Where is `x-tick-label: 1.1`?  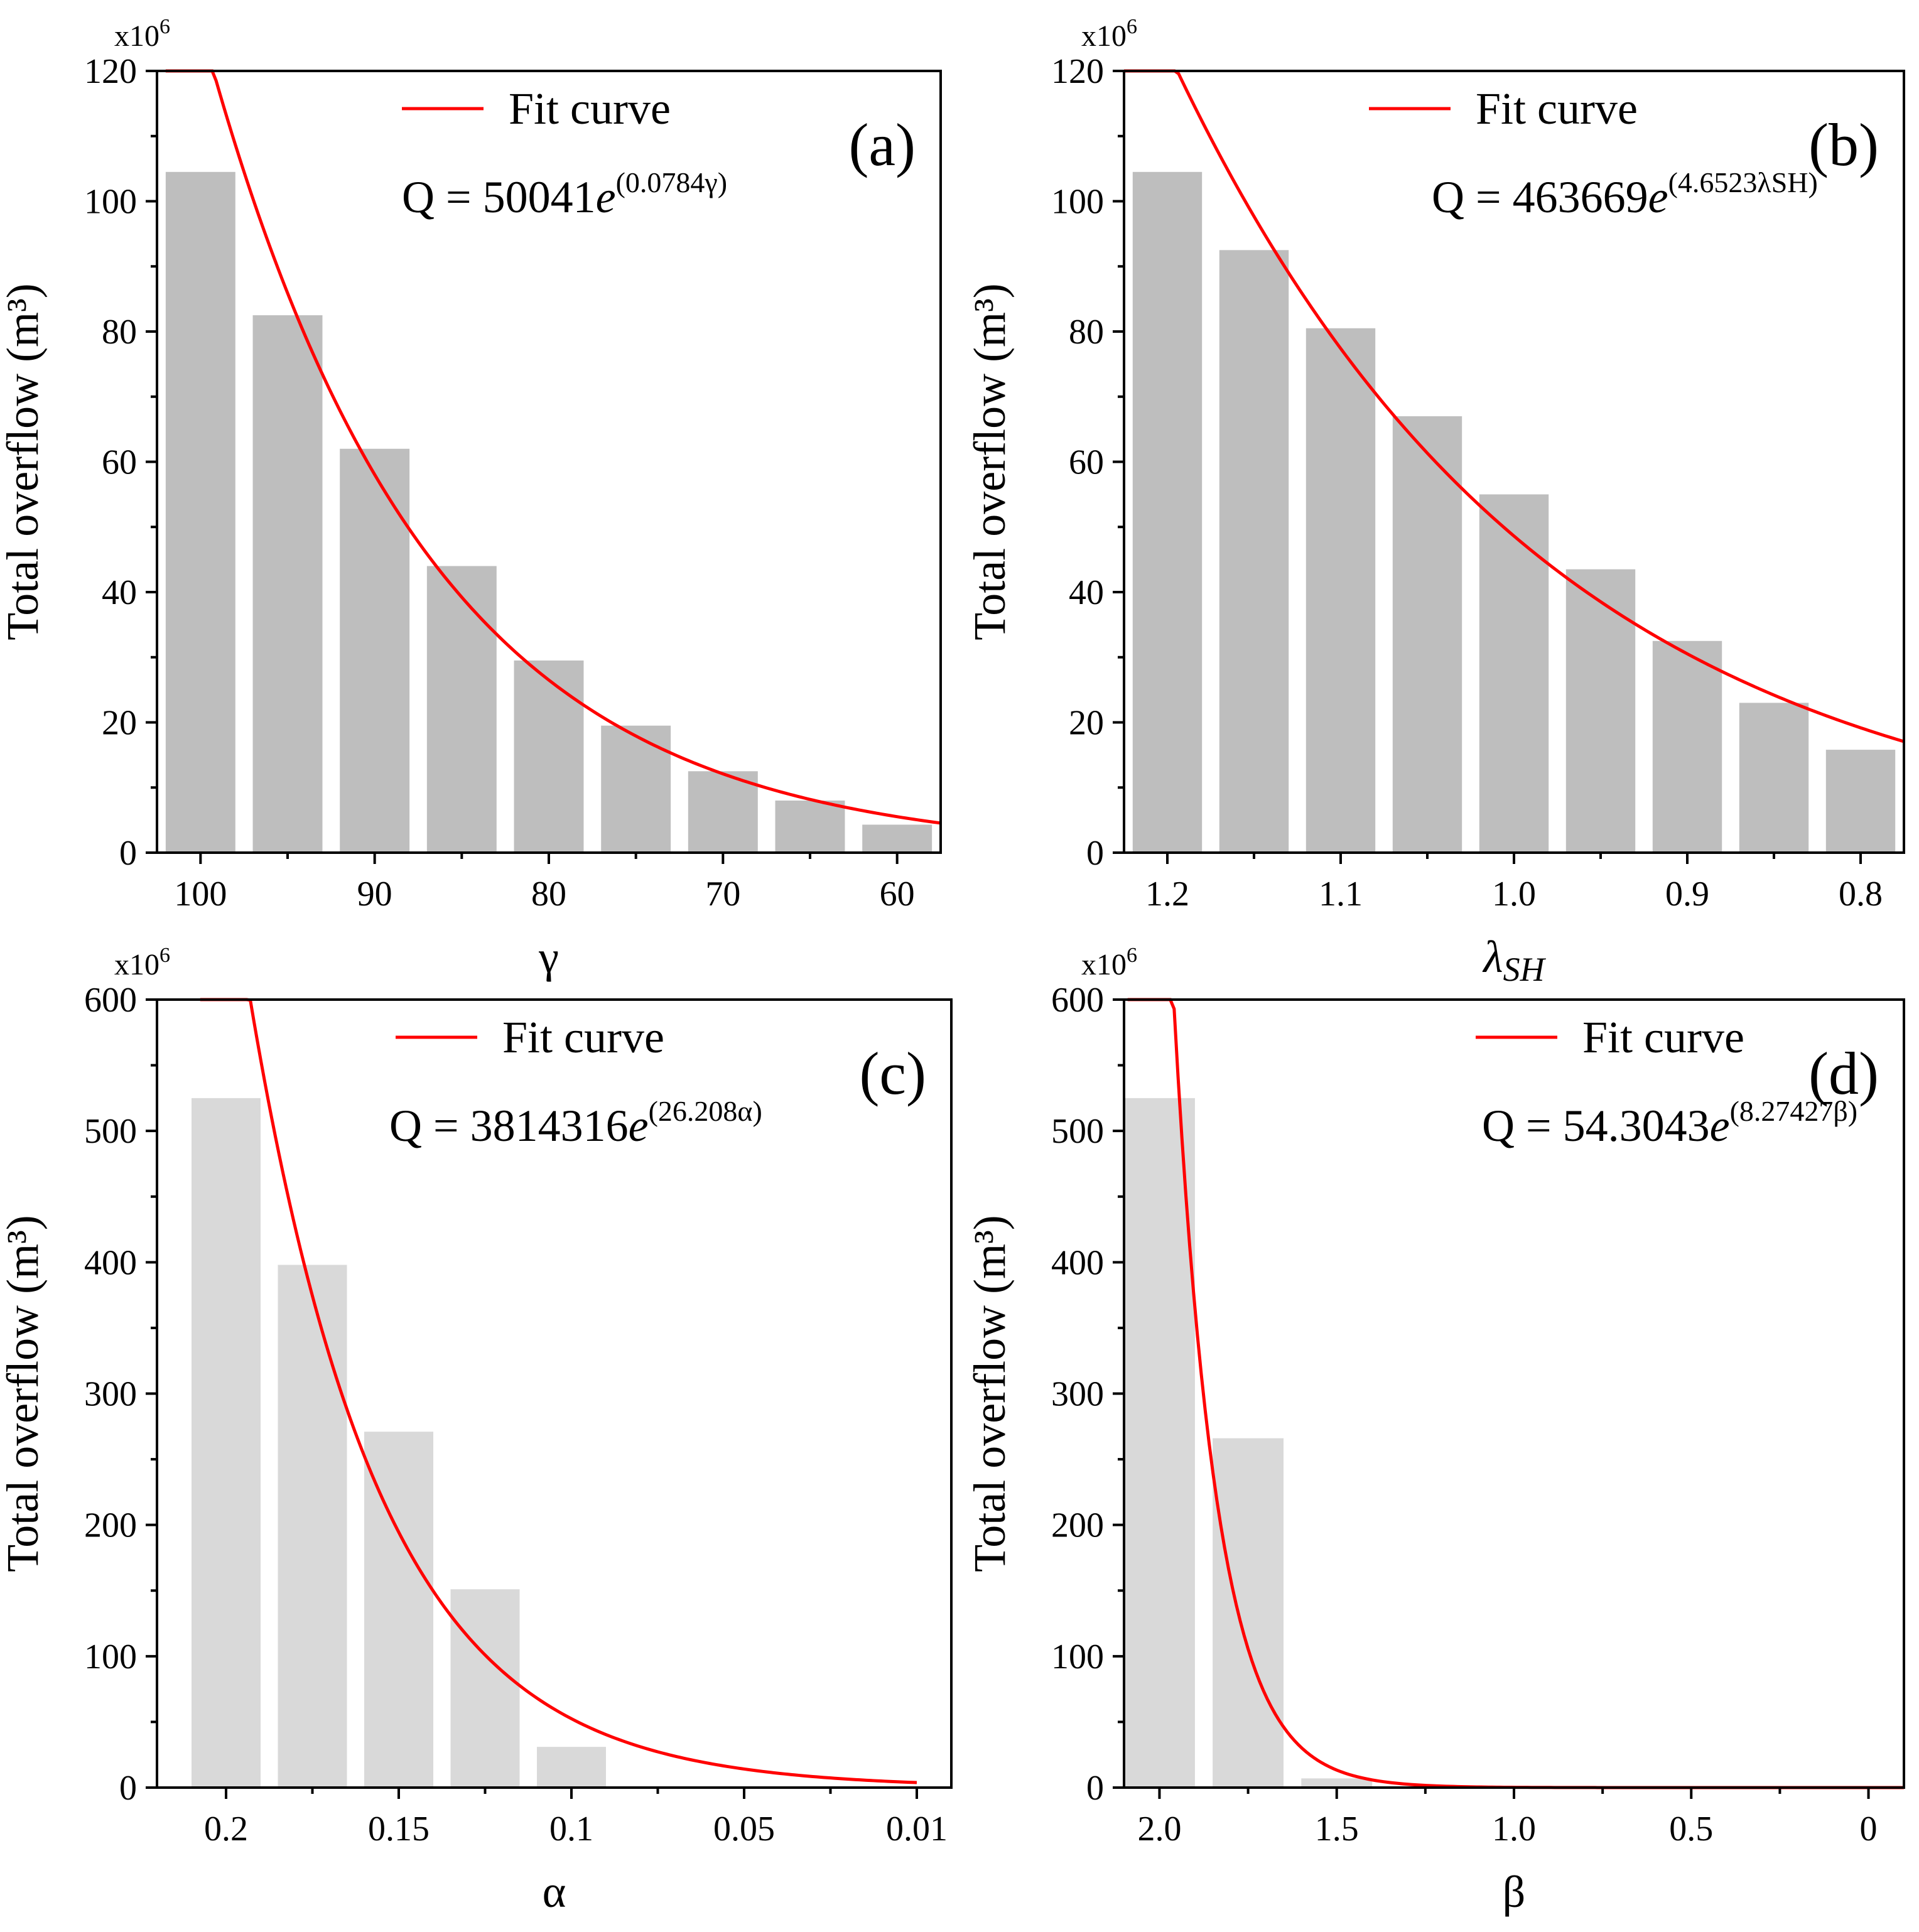 x-tick-label: 1.1 is located at coordinates (1341, 895).